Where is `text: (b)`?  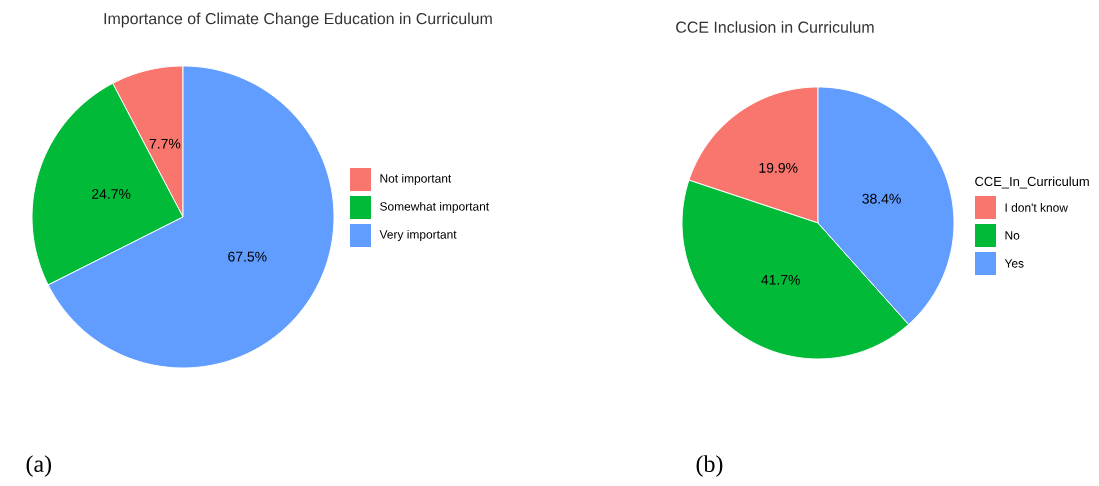
text: (b) is located at coordinates (709, 466).